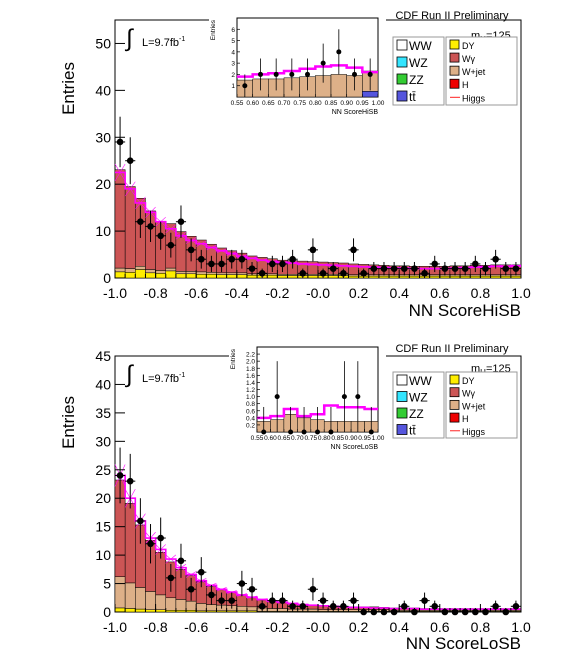  What do you see at coordinates (299, 103) in the screenshot?
I see `p1-inset-x-tick-label: 0.75` at bounding box center [299, 103].